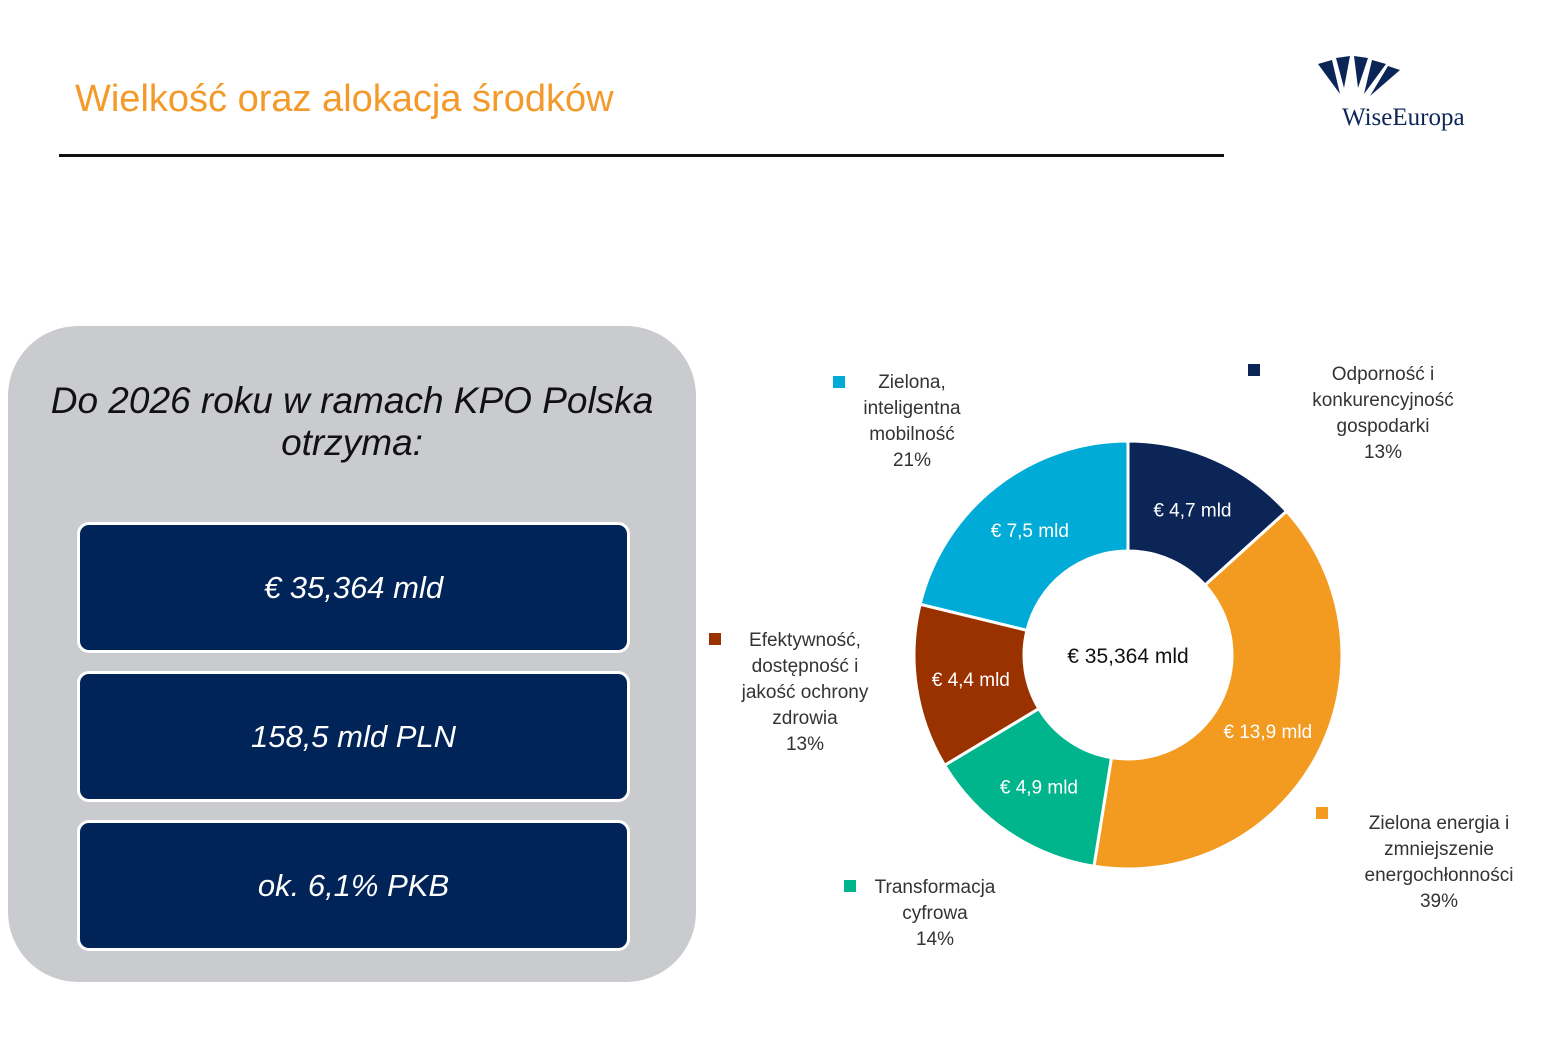 The width and height of the screenshot is (1543, 1057). Describe the element at coordinates (971, 680) in the screenshot. I see `slice-value-label-3: € 4,4 mld` at that location.